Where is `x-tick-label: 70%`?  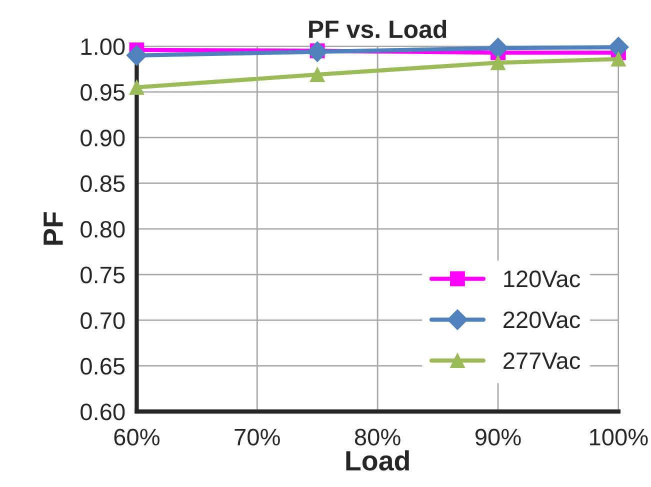 x-tick-label: 70% is located at coordinates (257, 437).